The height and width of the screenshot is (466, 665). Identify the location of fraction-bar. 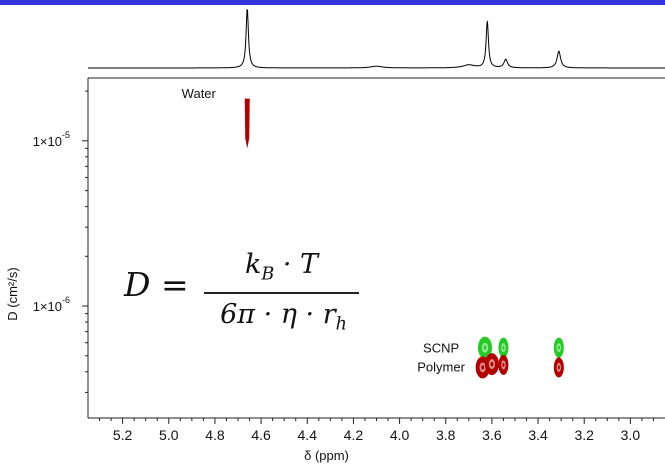
(281, 293).